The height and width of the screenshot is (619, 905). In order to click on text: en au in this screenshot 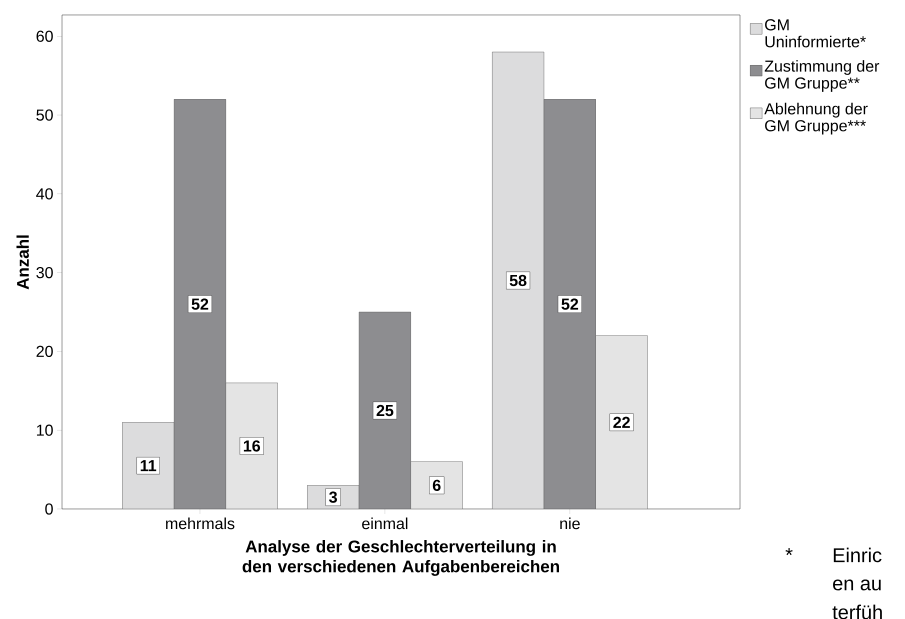, I will do `click(857, 585)`.